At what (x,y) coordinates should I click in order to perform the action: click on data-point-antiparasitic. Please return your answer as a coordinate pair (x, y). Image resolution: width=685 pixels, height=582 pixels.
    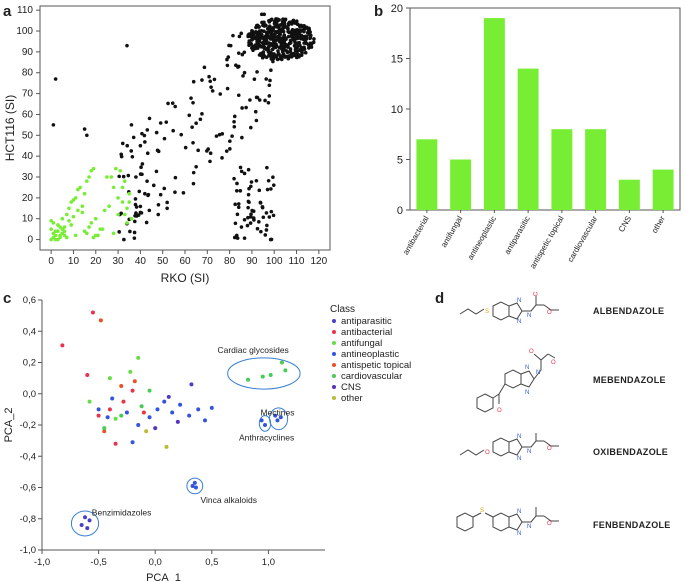
    Looking at the image, I should click on (81, 525).